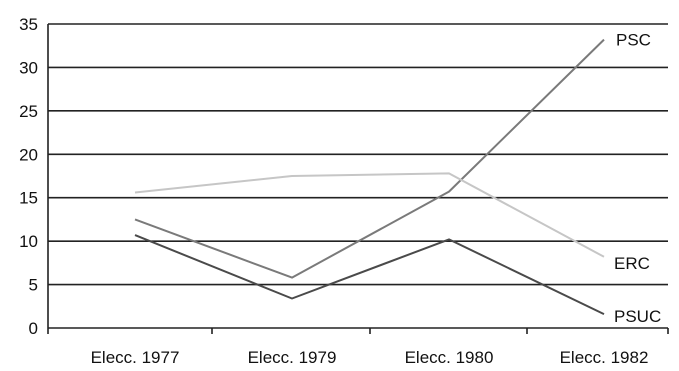  What do you see at coordinates (28, 154) in the screenshot?
I see `y-tick-label: 20` at bounding box center [28, 154].